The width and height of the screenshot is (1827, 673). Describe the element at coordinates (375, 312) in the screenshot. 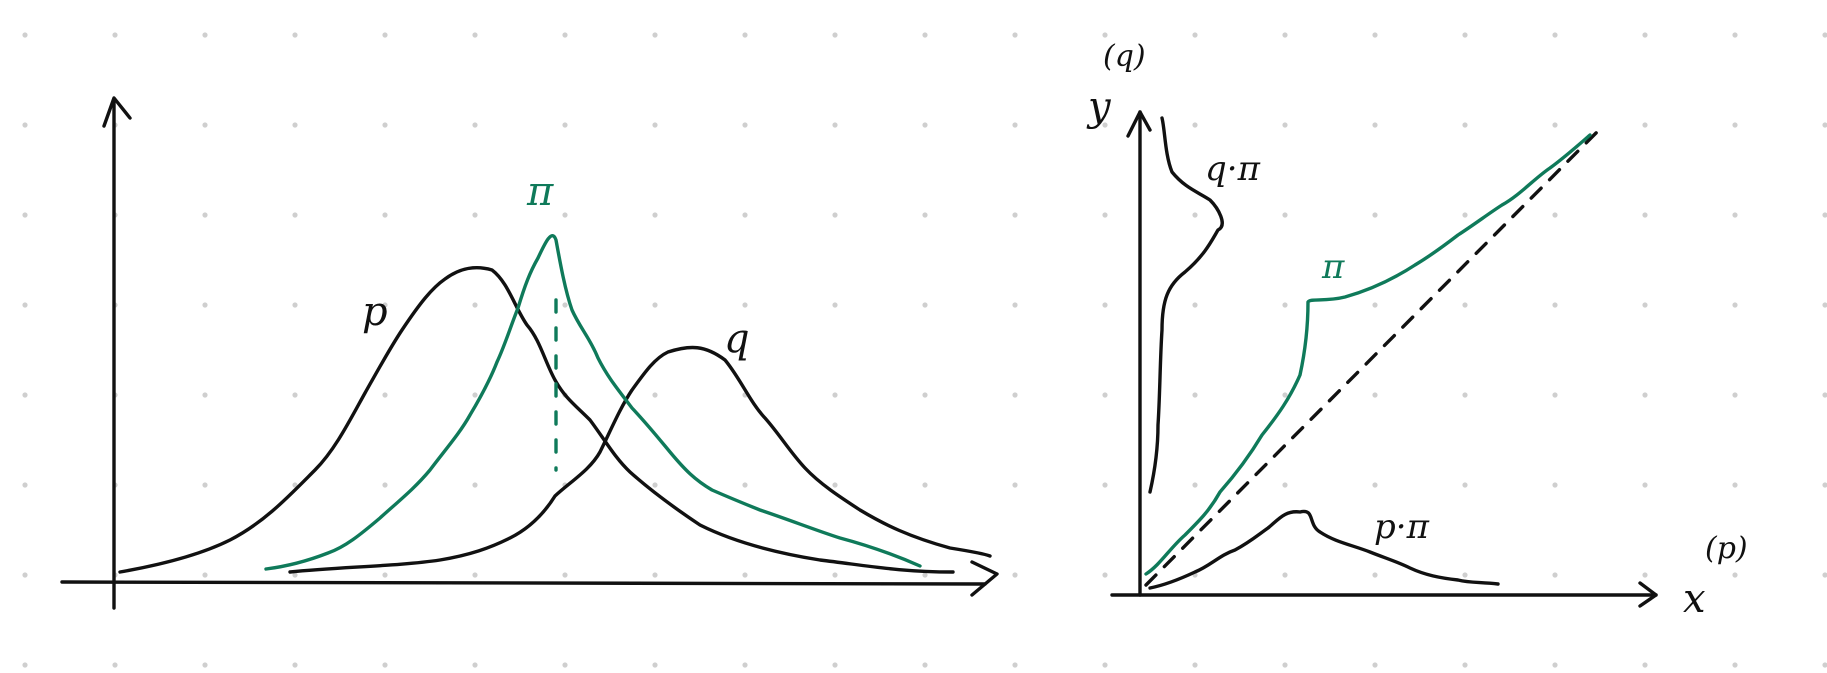

I see `label-p: p` at that location.